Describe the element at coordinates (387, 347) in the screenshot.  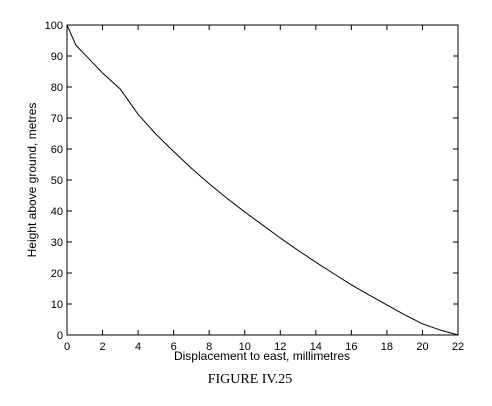
I see `x-tick-label-18: 18` at that location.